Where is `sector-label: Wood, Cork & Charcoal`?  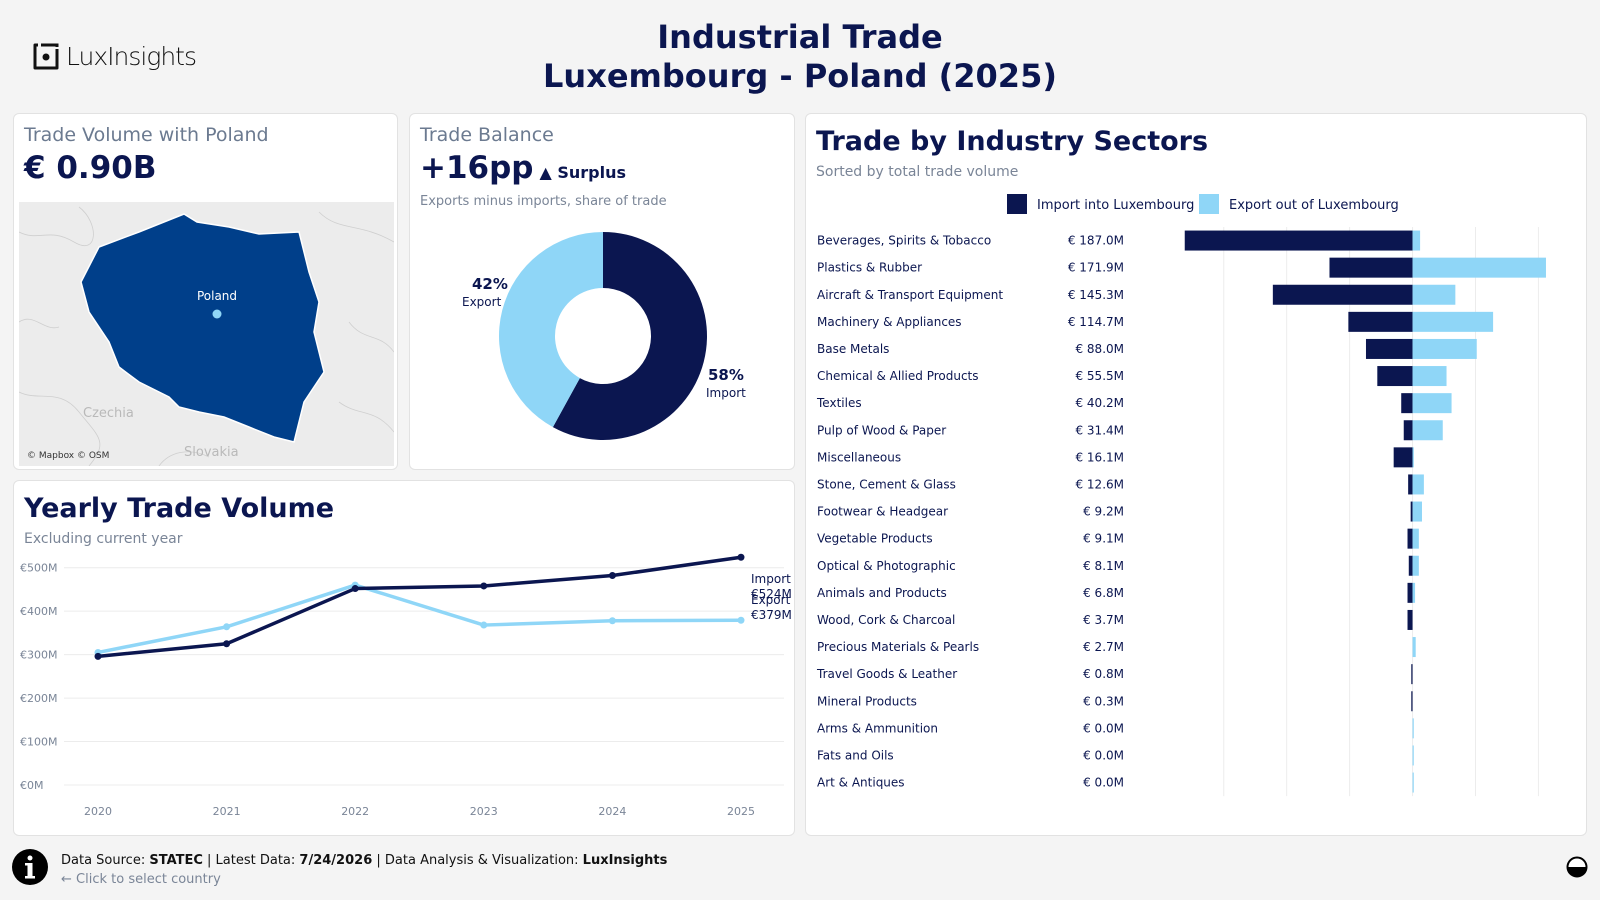
sector-label: Wood, Cork & Charcoal is located at coordinates (886, 620).